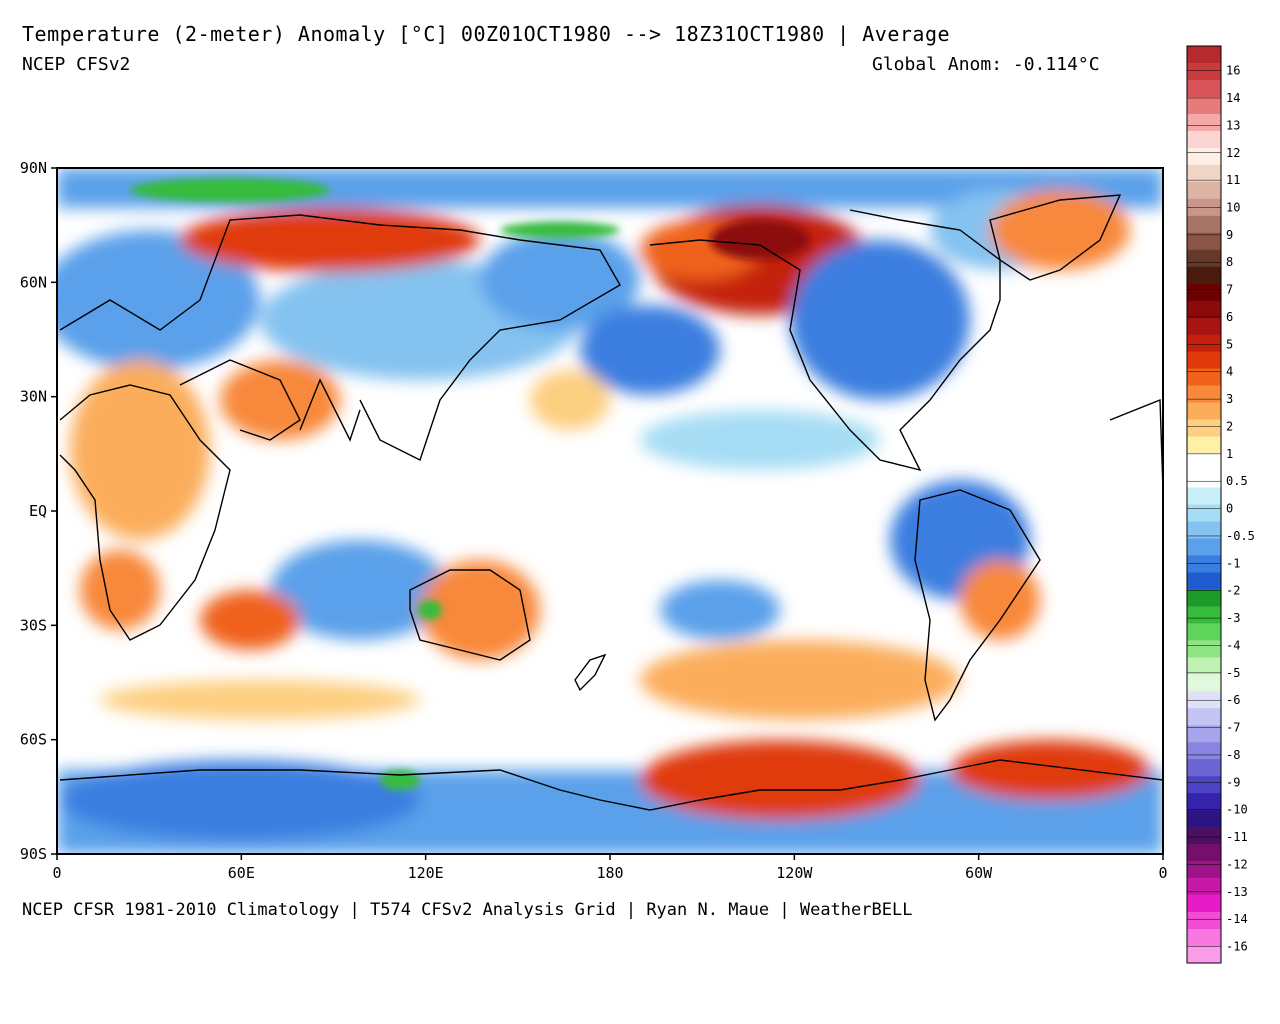  What do you see at coordinates (794, 873) in the screenshot?
I see `lon-label: 120W` at bounding box center [794, 873].